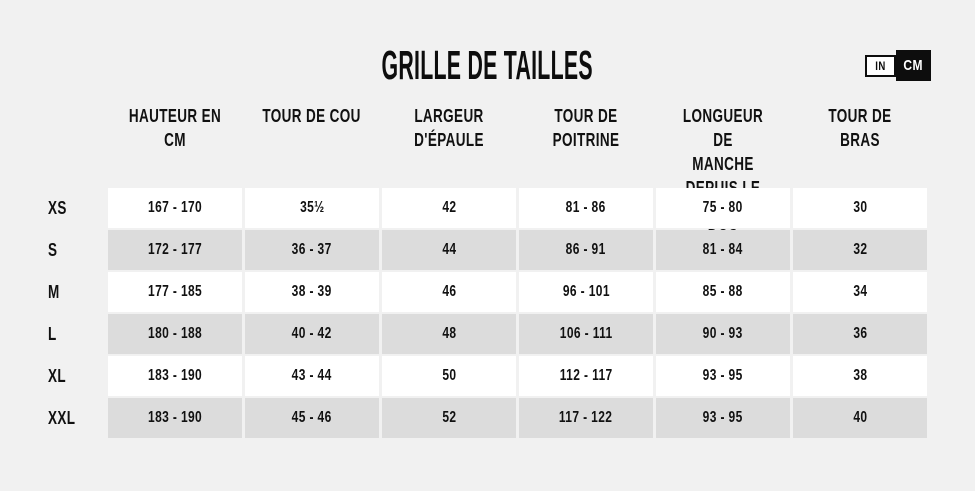  Describe the element at coordinates (860, 177) in the screenshot. I see `column-header-bras: TOUR DE BRAS` at that location.